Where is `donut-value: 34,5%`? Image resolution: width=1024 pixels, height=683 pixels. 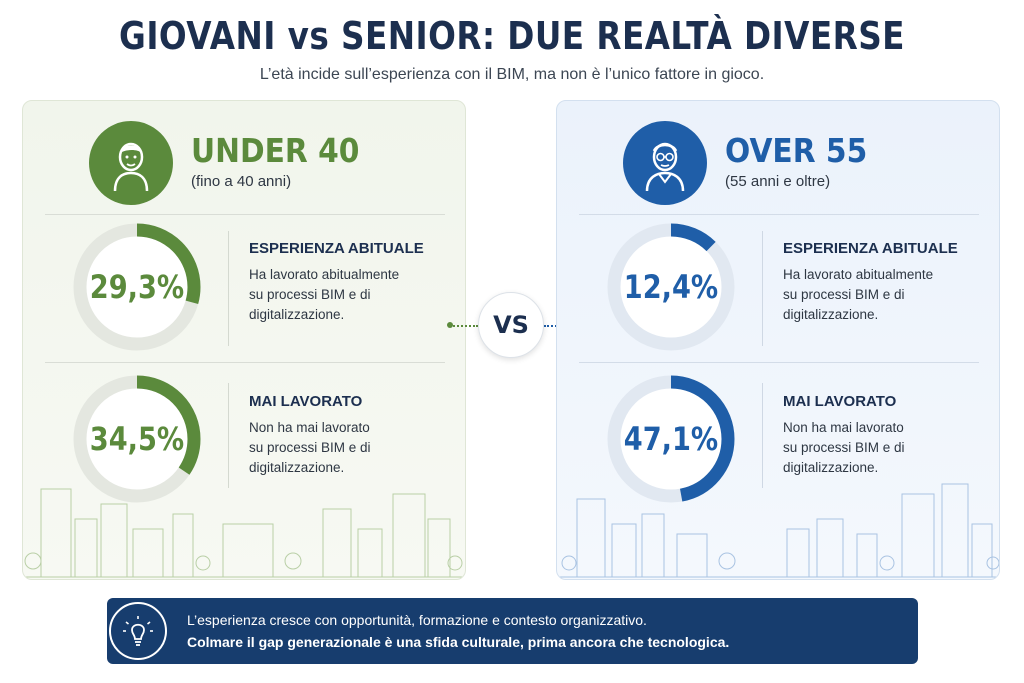 donut-value: 34,5% is located at coordinates (137, 439).